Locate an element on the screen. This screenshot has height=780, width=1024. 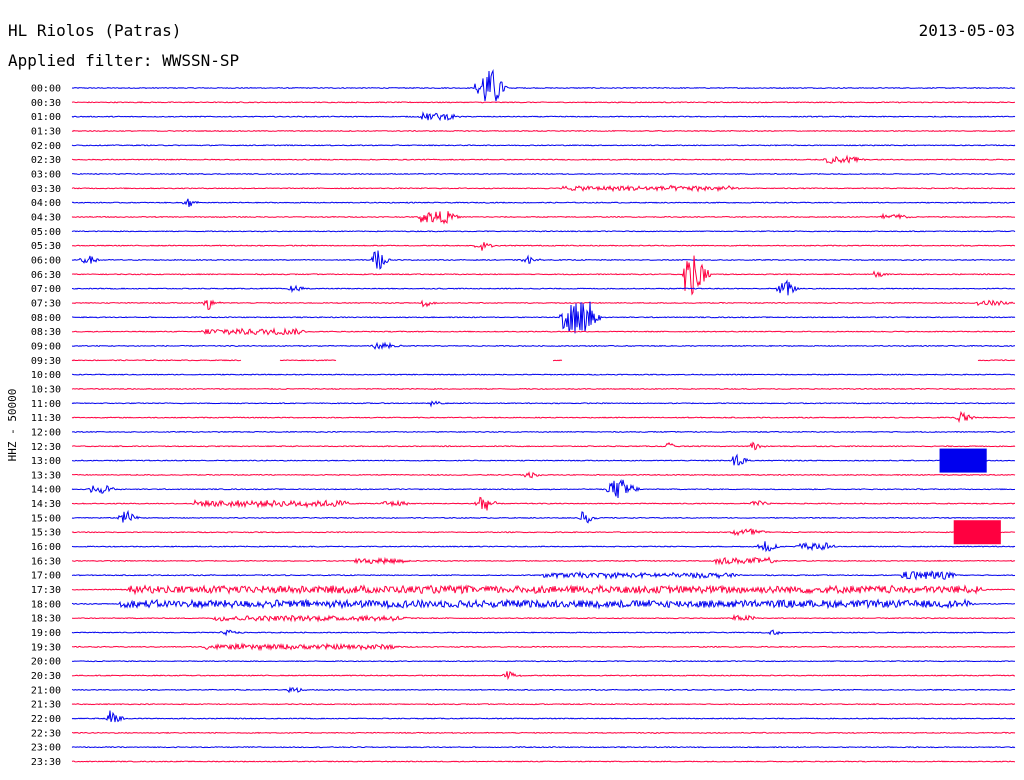
time-label: 04:00 is located at coordinates (46, 203).